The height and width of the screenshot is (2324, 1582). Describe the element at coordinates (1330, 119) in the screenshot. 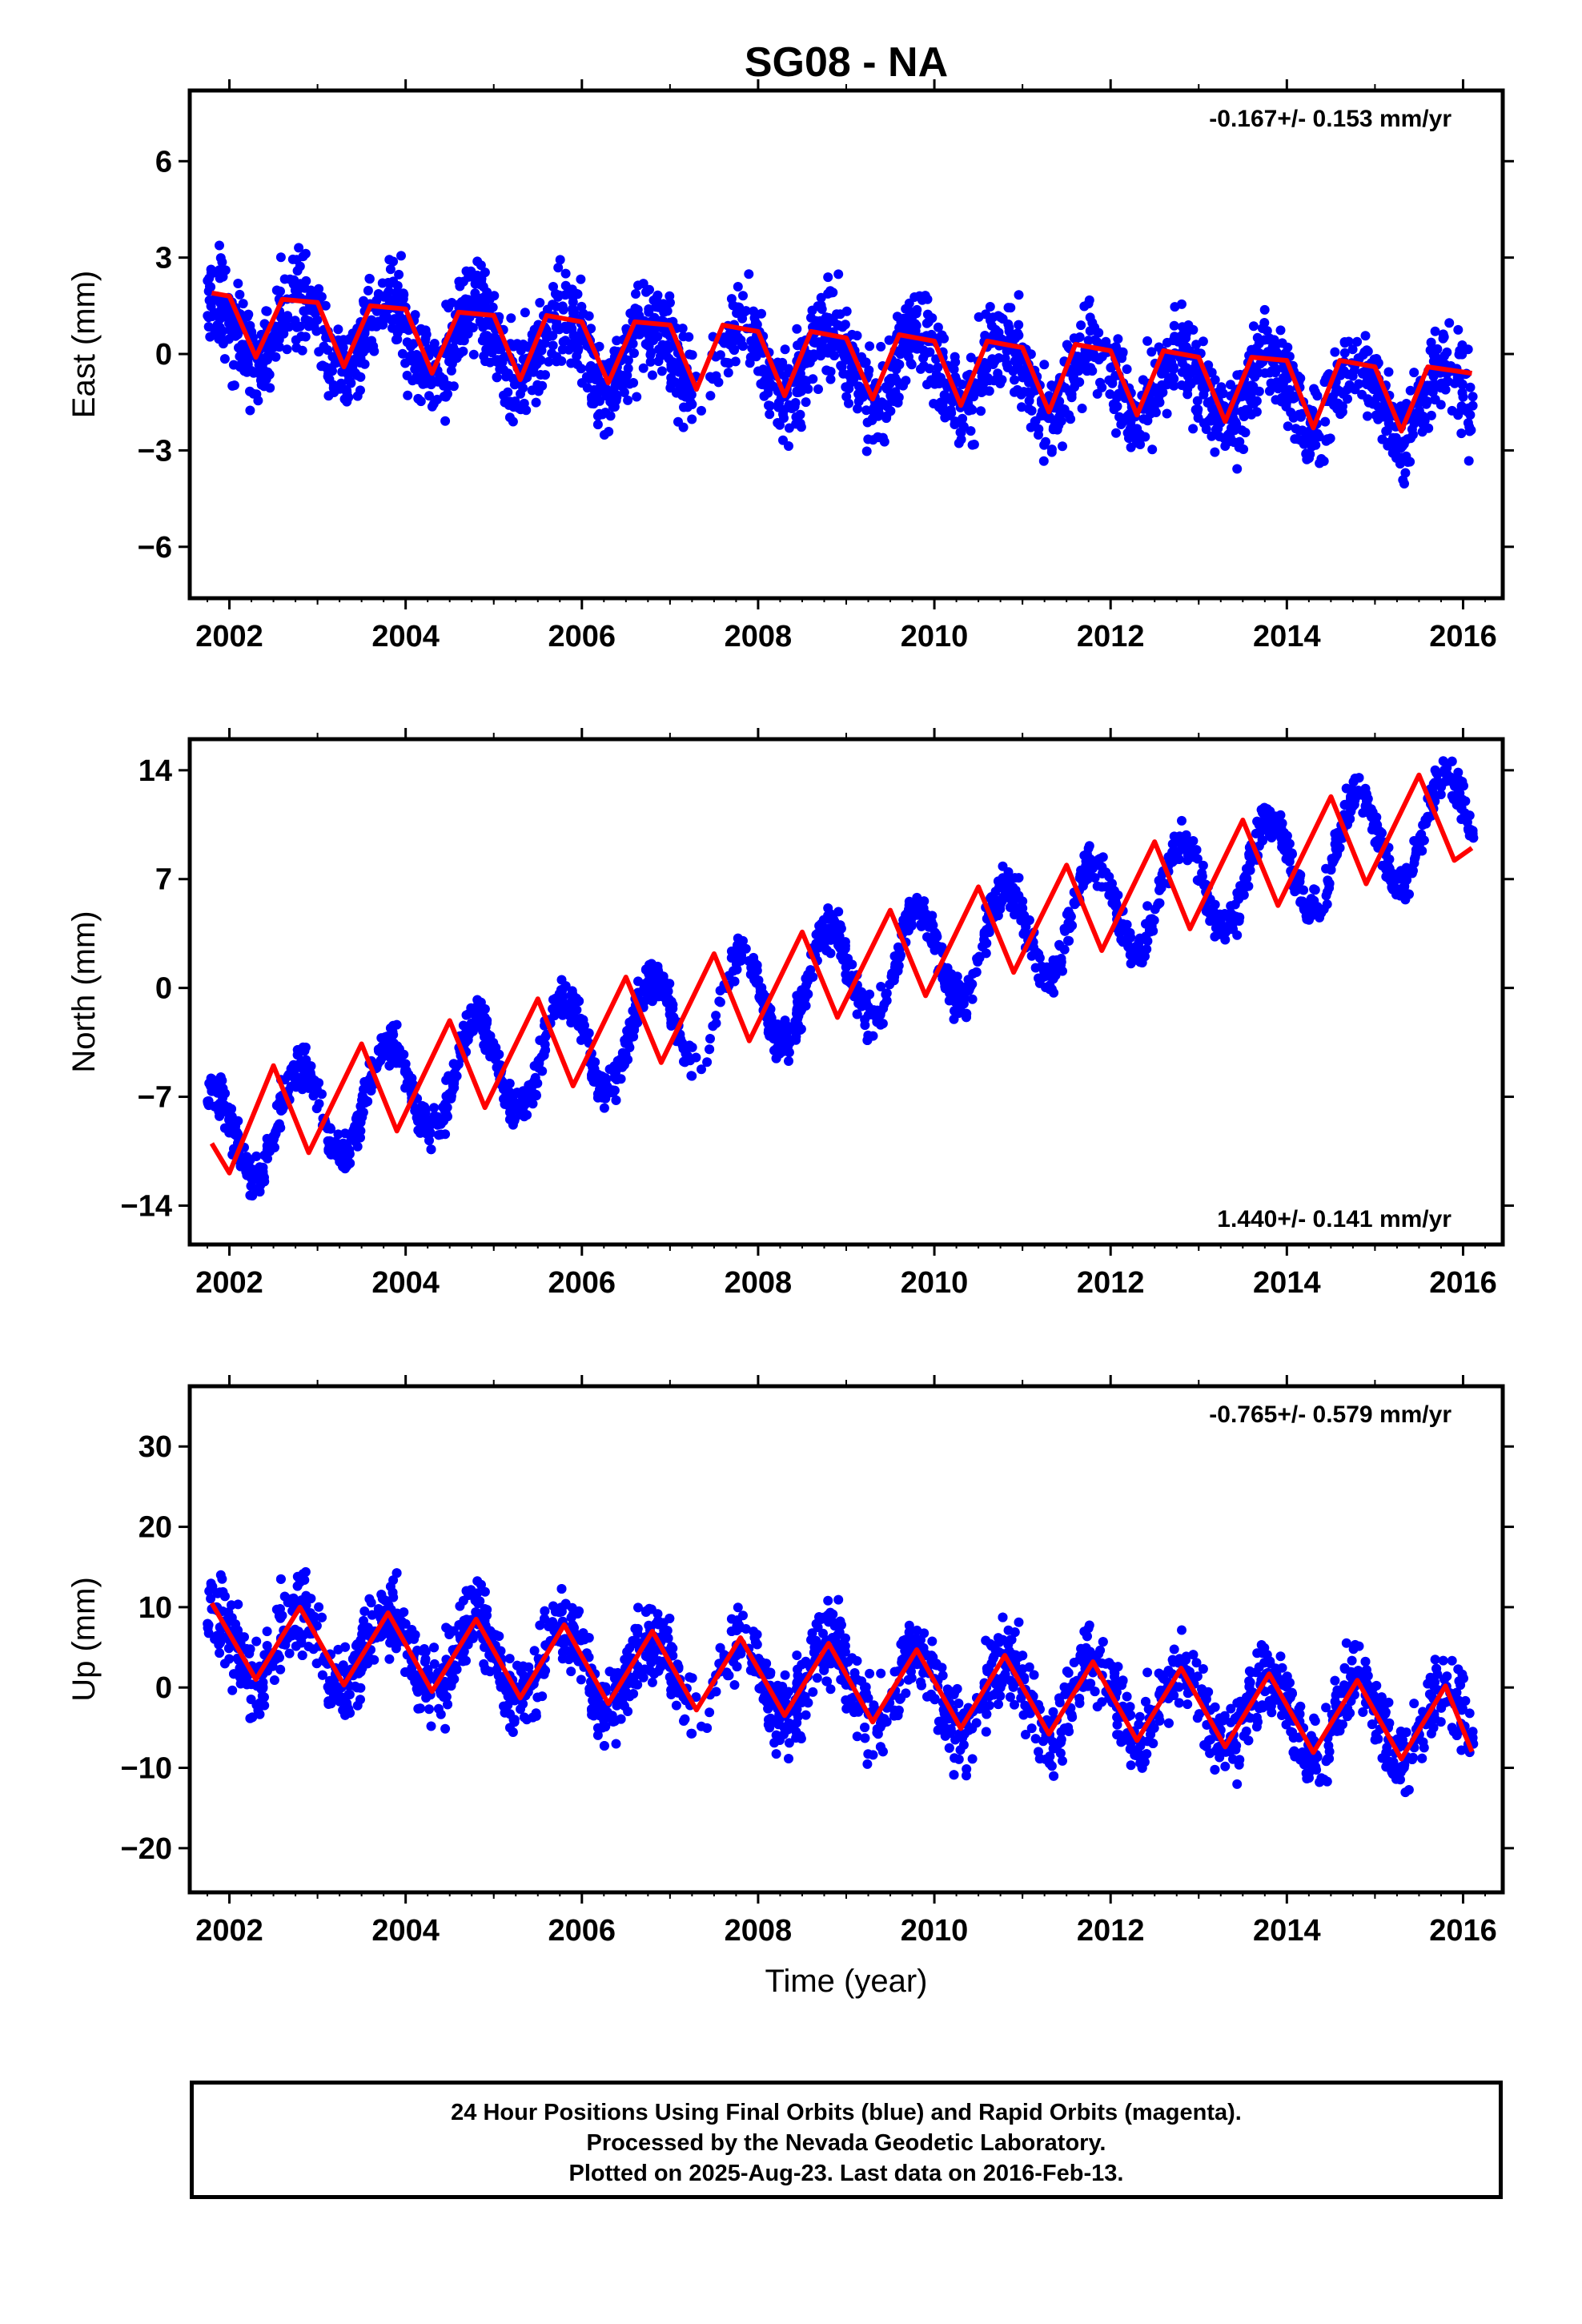

I see `east-velocity-label: -0.167+/- 0.153 mm/yr` at that location.